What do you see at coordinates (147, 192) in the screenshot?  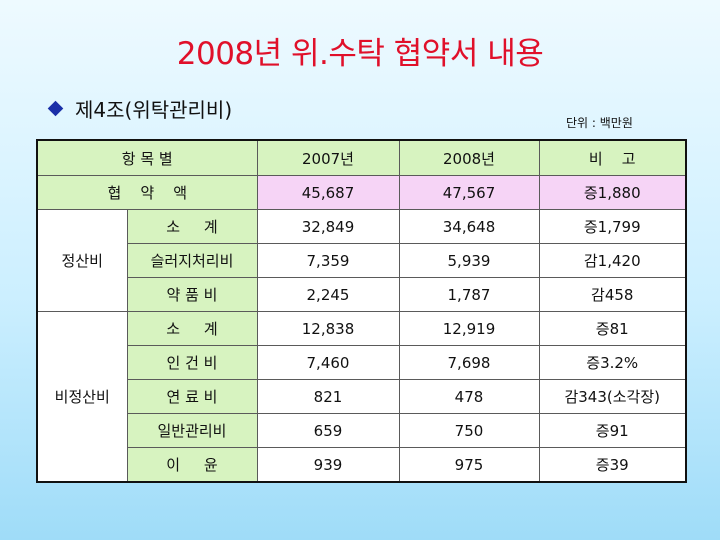 I see `row-label: 협 약 액` at bounding box center [147, 192].